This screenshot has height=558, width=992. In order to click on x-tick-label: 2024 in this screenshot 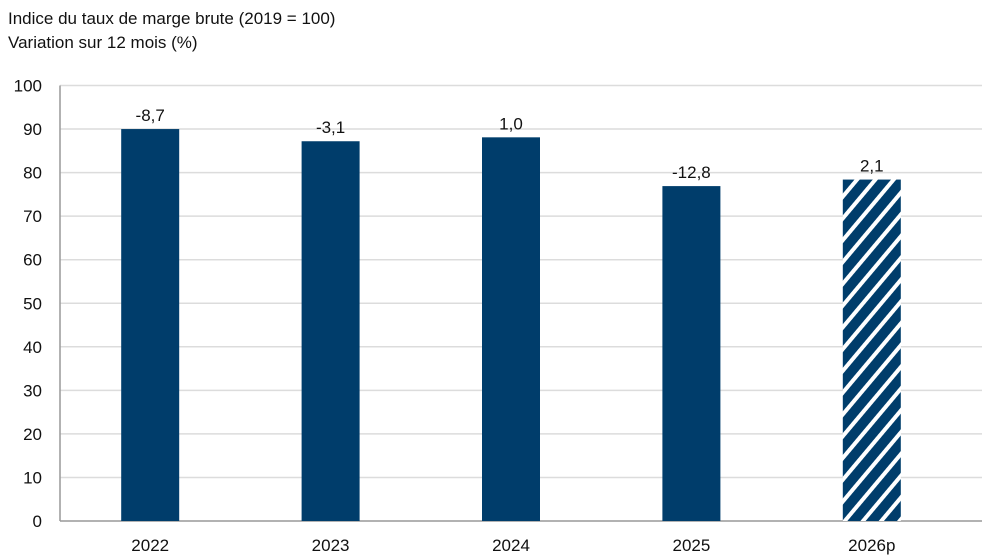, I will do `click(511, 545)`.